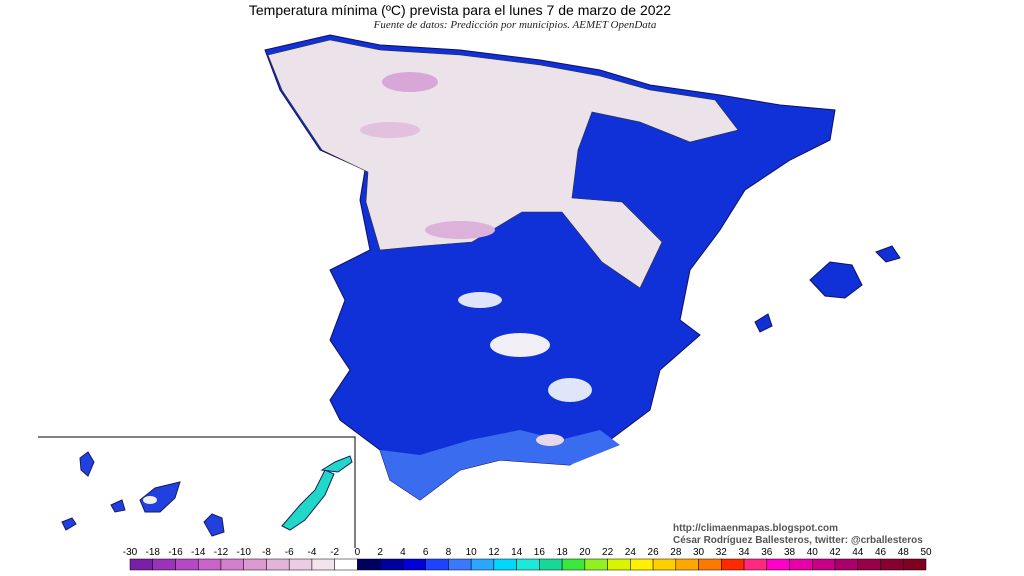 This screenshot has width=1024, height=576. Describe the element at coordinates (334, 552) in the screenshot. I see `legend-tick-label: -2` at that location.